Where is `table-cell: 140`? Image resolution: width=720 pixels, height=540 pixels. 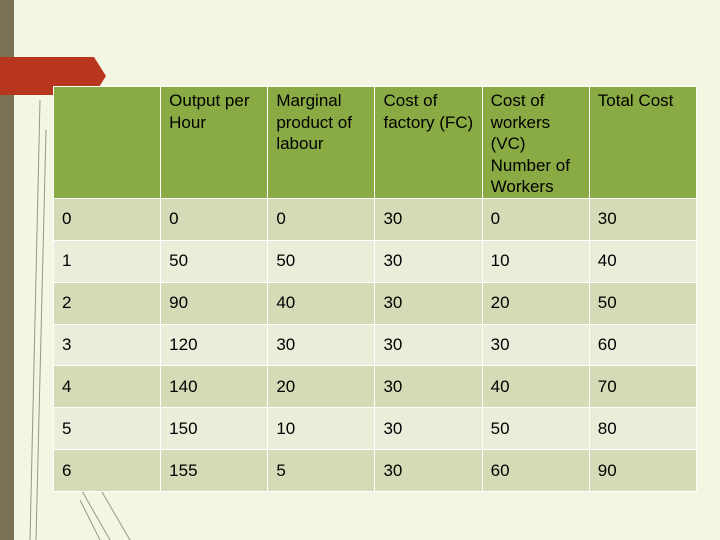 table-cell: 140 is located at coordinates (214, 387).